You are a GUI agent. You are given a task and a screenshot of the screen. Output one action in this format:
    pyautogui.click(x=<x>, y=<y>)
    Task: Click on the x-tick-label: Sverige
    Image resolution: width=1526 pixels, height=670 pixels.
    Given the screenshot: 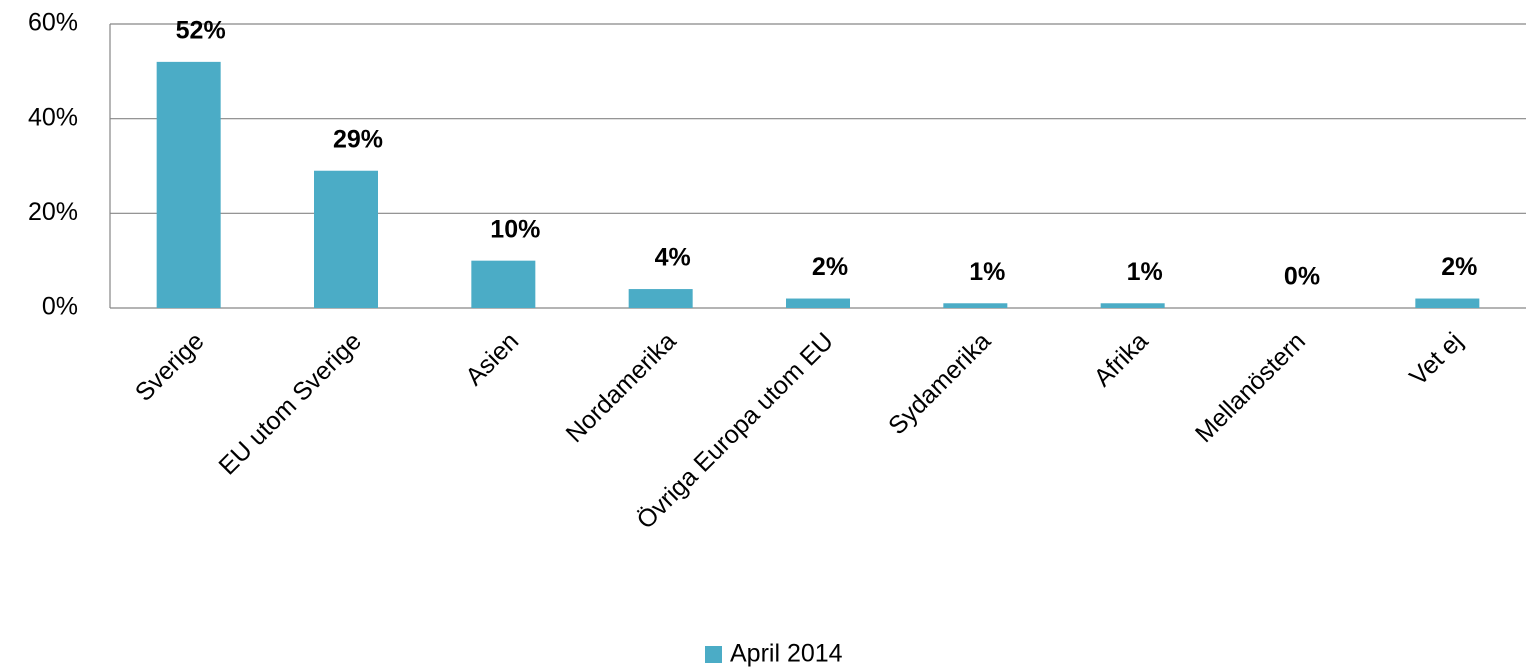 What is the action you would take?
    pyautogui.click(x=170, y=367)
    